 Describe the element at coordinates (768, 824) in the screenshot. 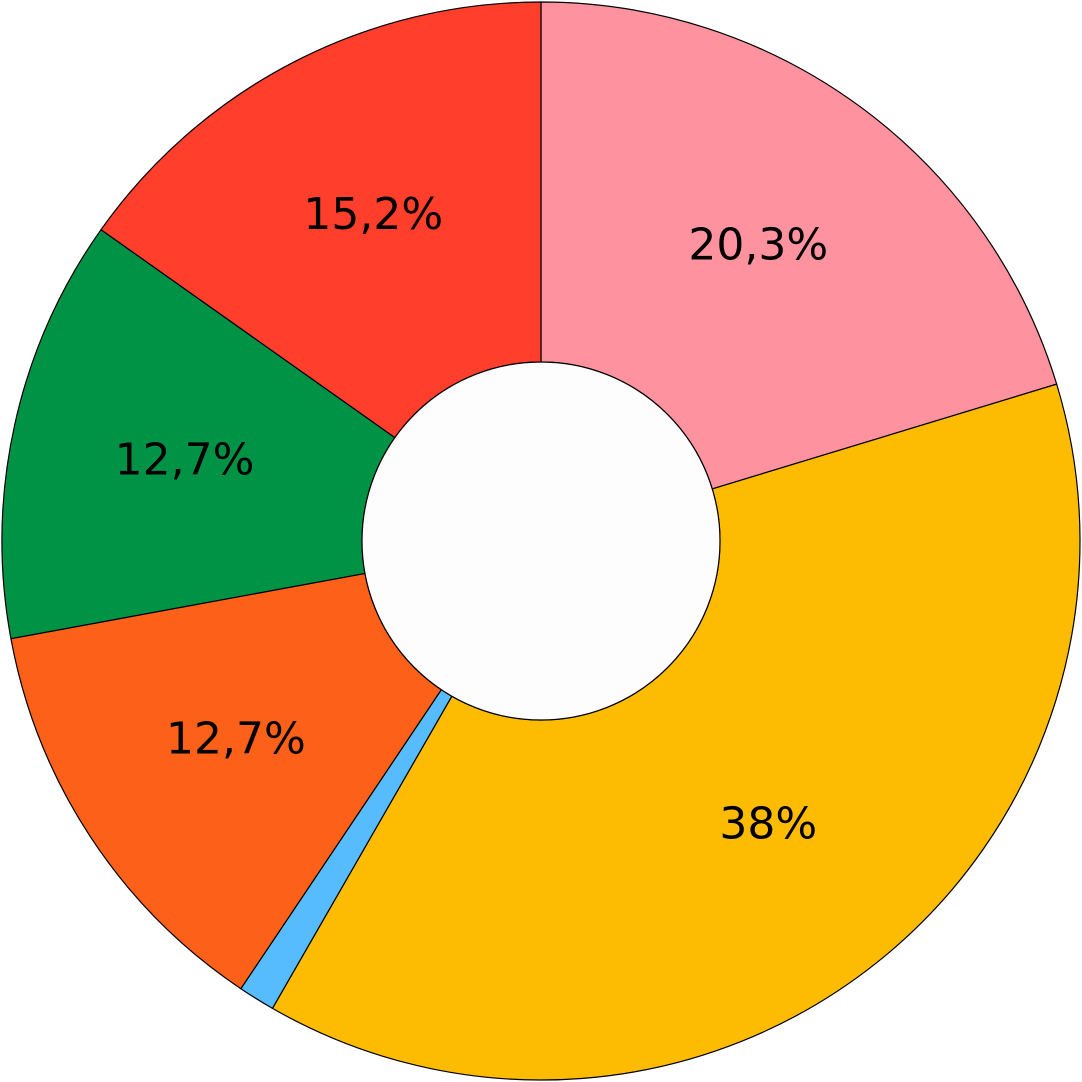

I see `value-label: 38%` at that location.